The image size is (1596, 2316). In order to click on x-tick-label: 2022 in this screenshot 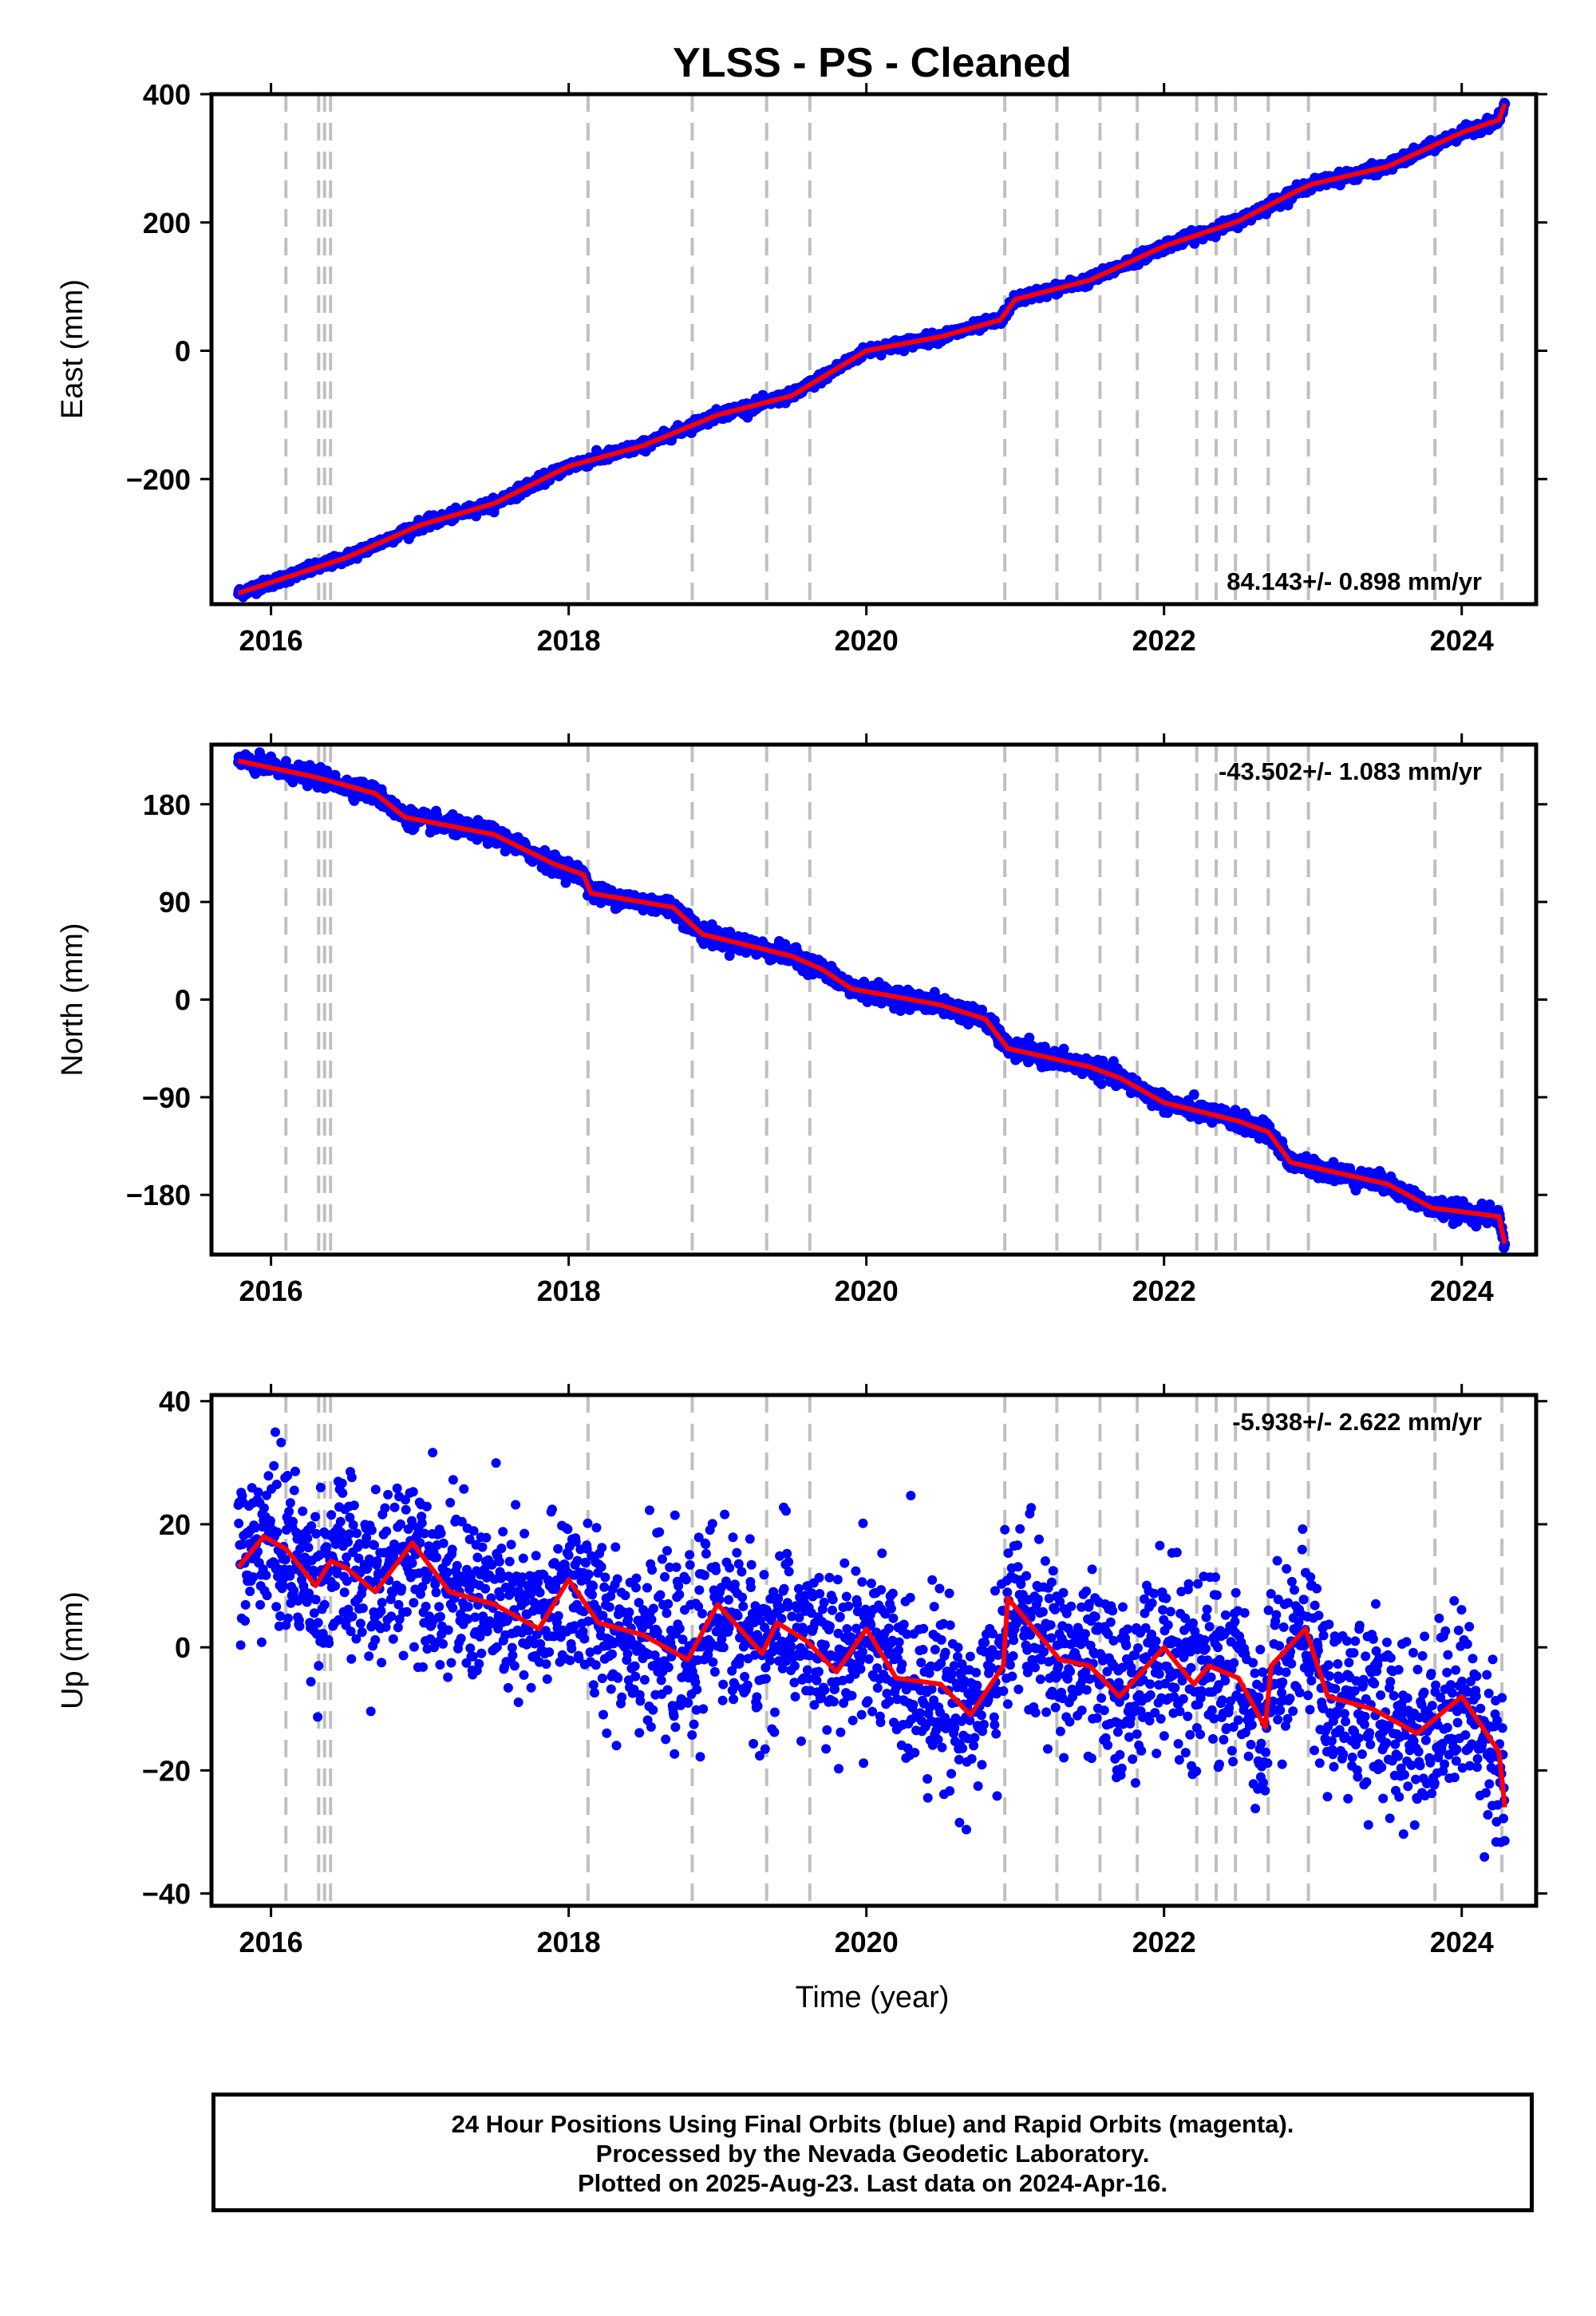, I will do `click(1164, 640)`.